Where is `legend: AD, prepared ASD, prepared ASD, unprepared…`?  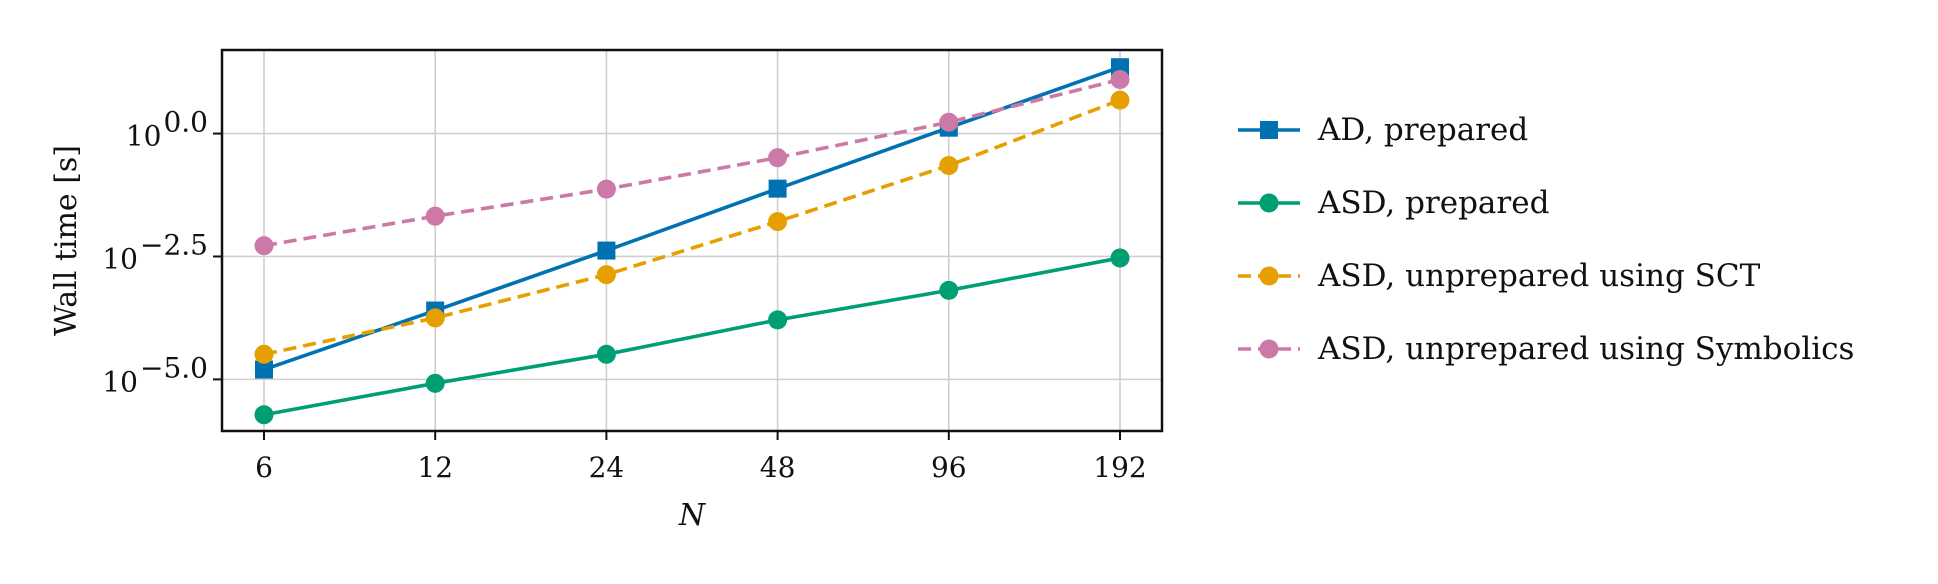 legend: AD, prepared ASD, prepared ASD, unprepared… is located at coordinates (1546, 239).